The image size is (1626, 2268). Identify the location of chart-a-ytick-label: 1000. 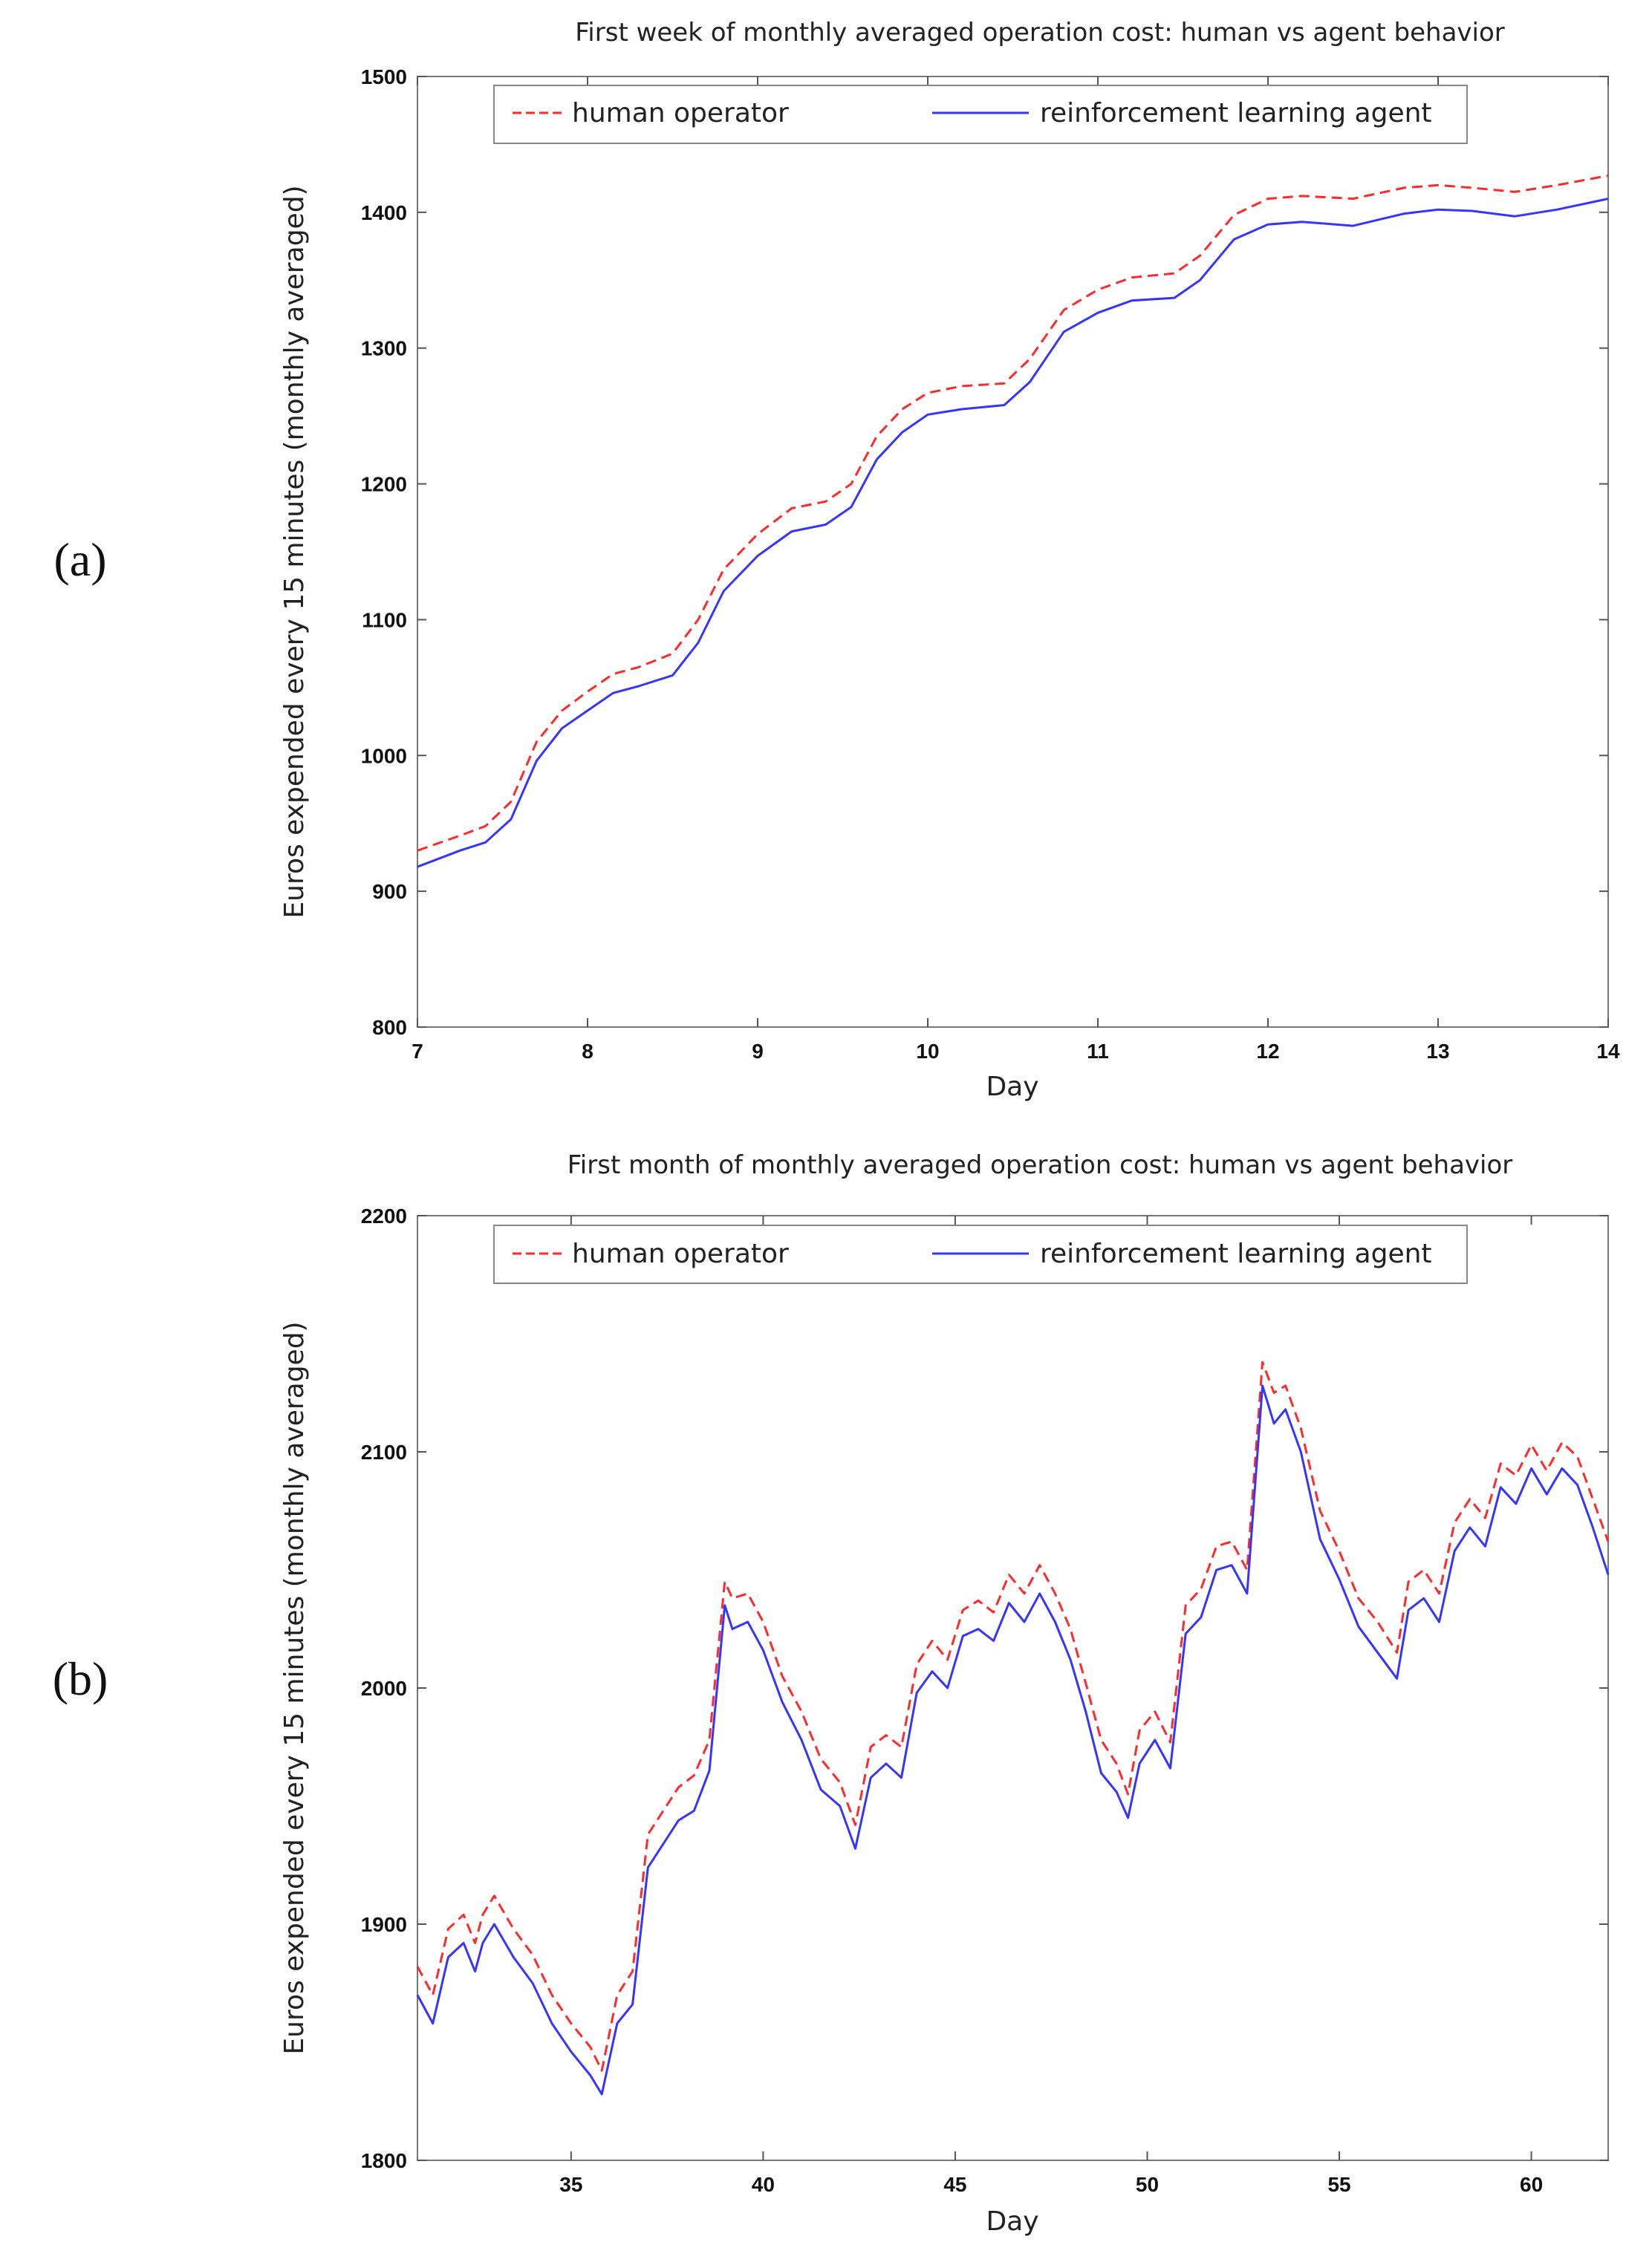
(384, 755).